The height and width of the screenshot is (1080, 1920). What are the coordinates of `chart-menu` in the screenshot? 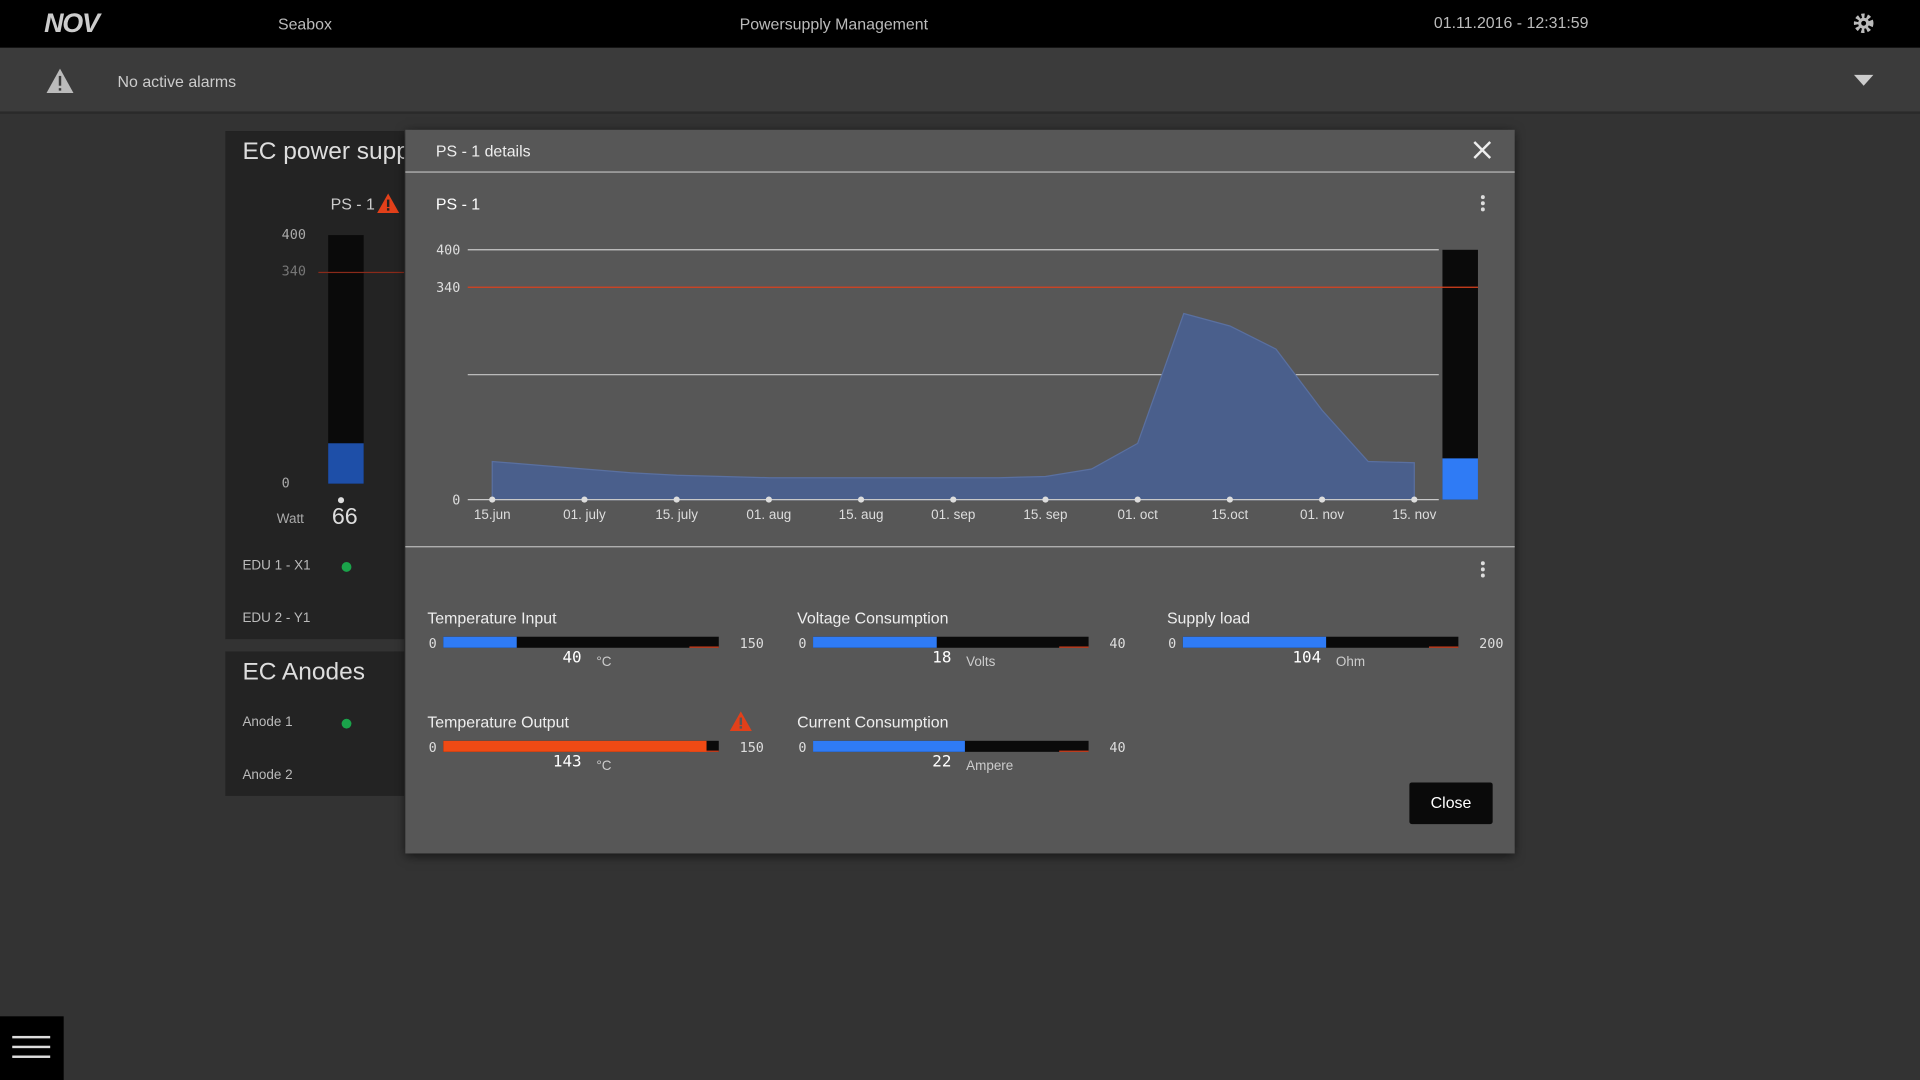 It's located at (1483, 203).